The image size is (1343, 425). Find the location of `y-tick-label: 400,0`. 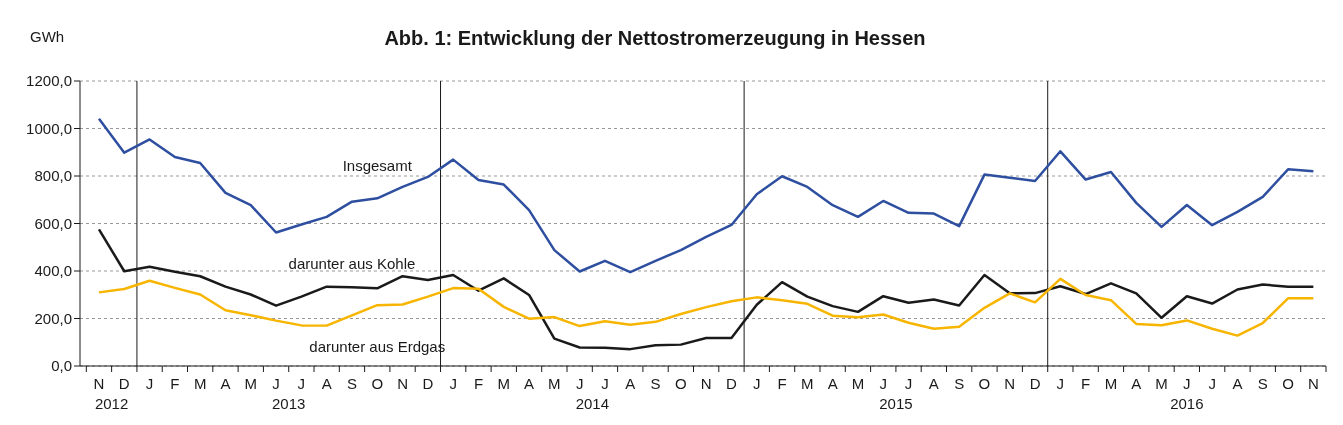

y-tick-label: 400,0 is located at coordinates (53, 271).